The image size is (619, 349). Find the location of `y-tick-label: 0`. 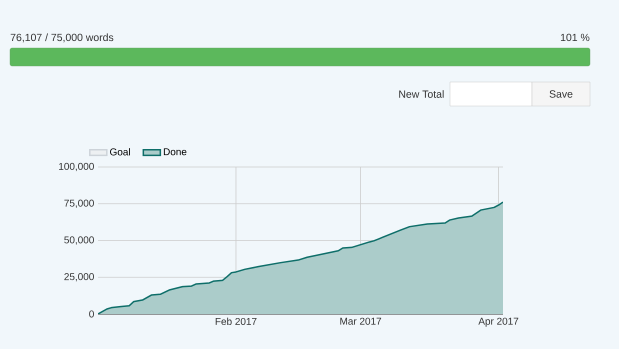

y-tick-label: 0 is located at coordinates (91, 314).